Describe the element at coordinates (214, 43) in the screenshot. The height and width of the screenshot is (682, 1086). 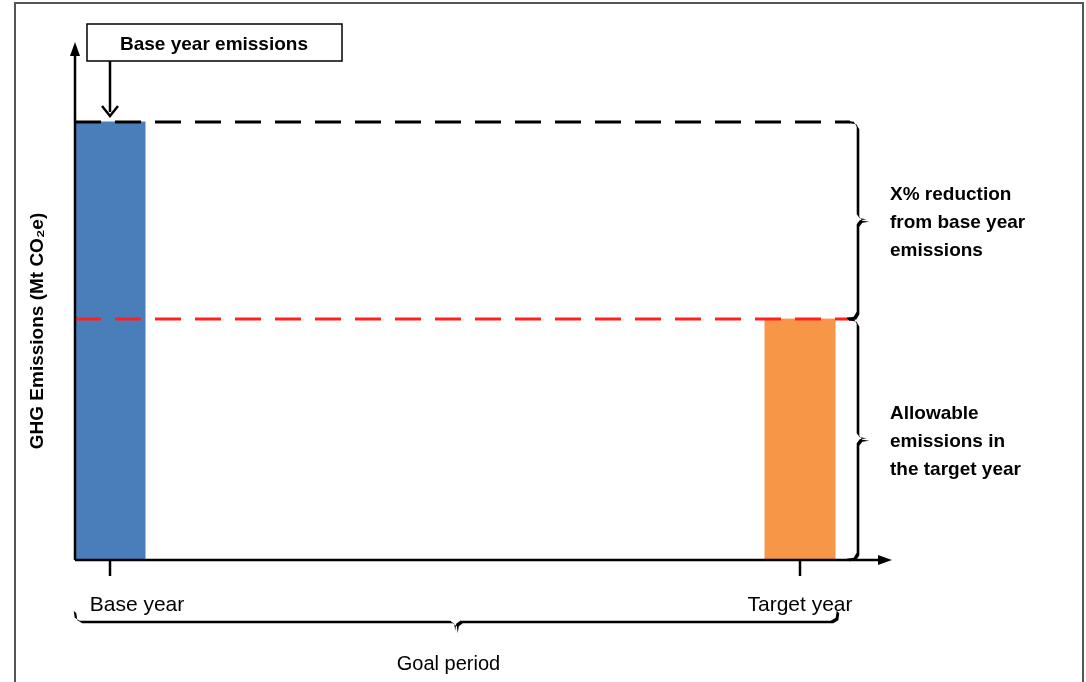
I see `text: Base year emissions` at that location.